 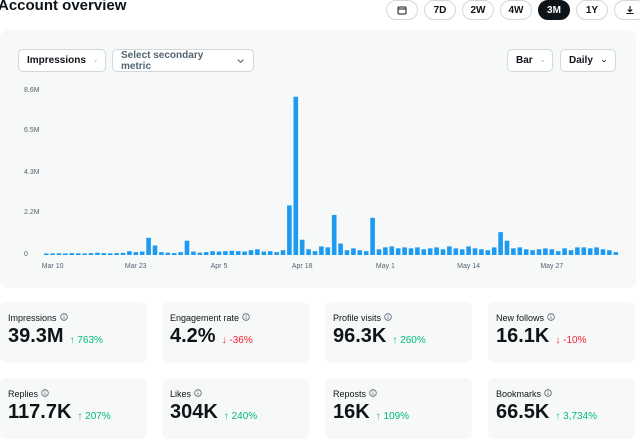 I want to click on range-button: 4W, so click(x=516, y=10).